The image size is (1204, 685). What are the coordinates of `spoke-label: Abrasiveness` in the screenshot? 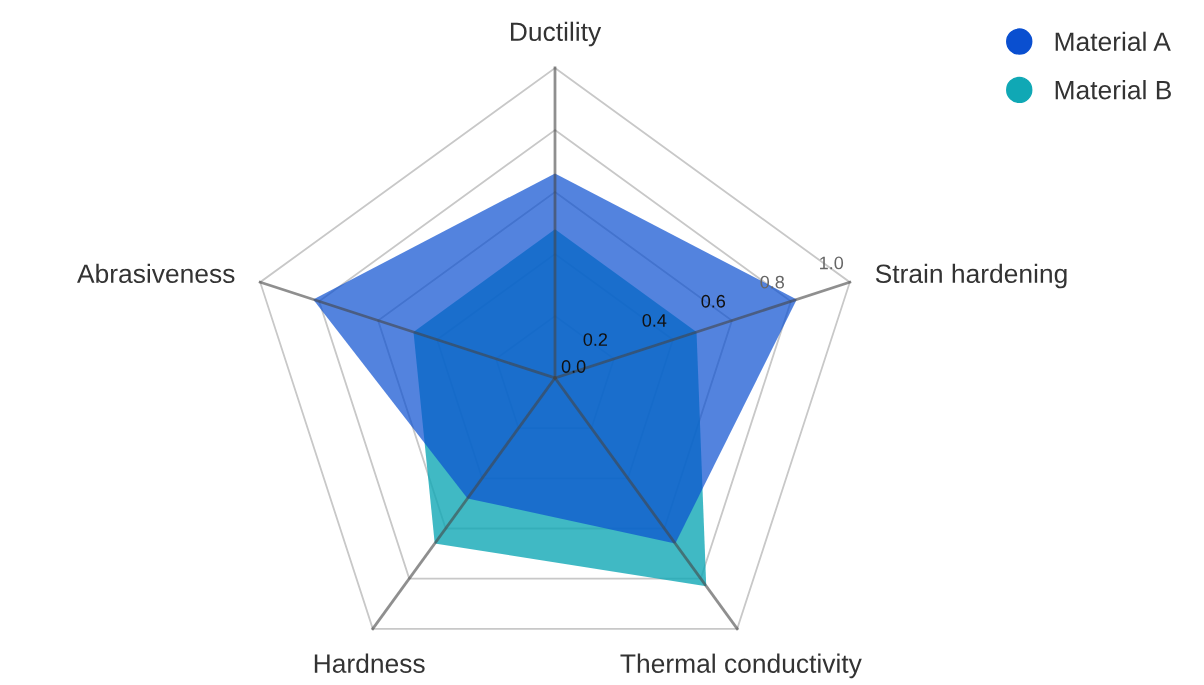 It's located at (156, 273).